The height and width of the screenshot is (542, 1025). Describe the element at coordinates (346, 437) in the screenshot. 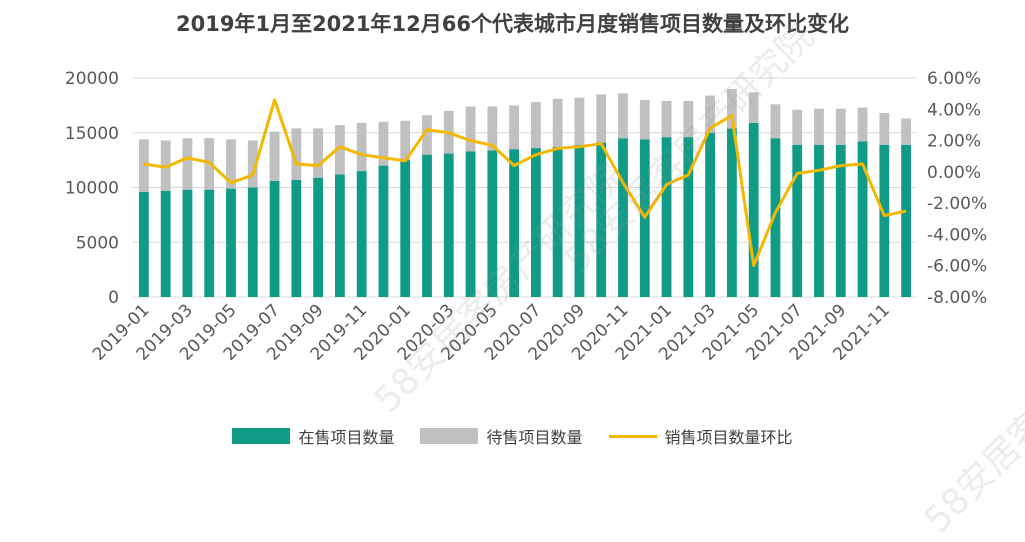

I see `legend-label-onsale: 在售项目数量` at that location.